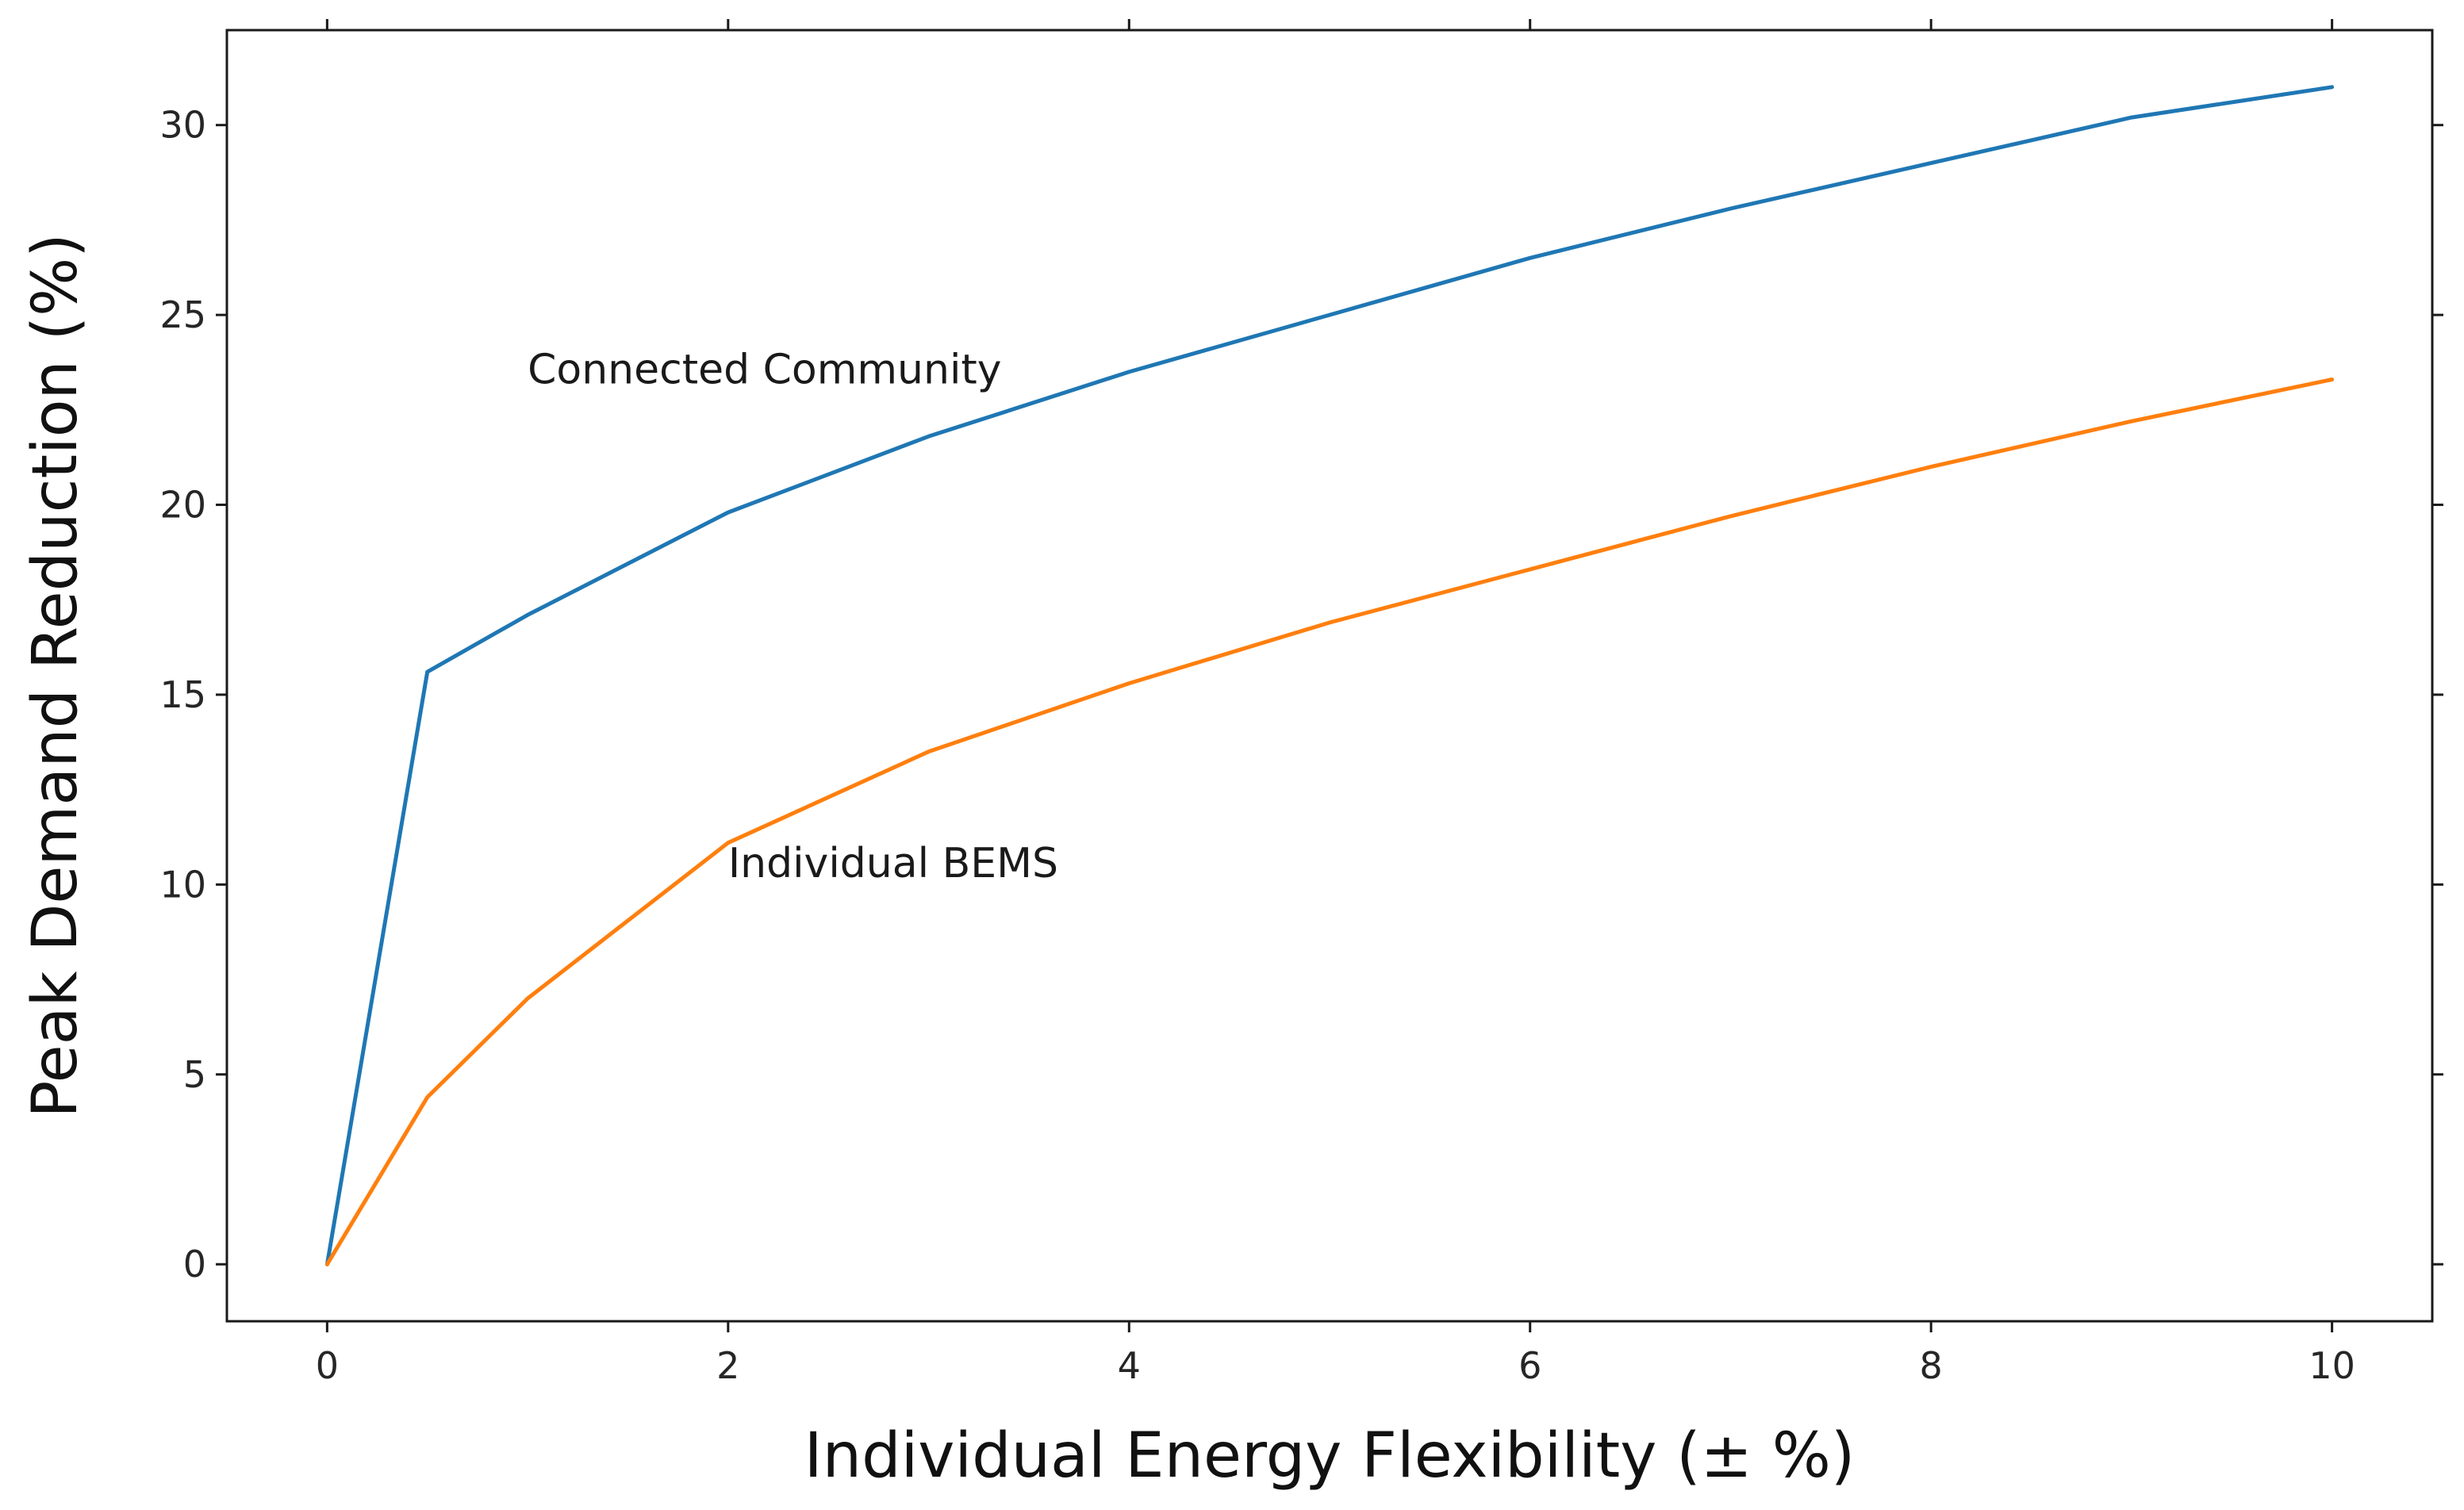 The width and height of the screenshot is (2464, 1510). I want to click on x-tick-label: 6, so click(1529, 1365).